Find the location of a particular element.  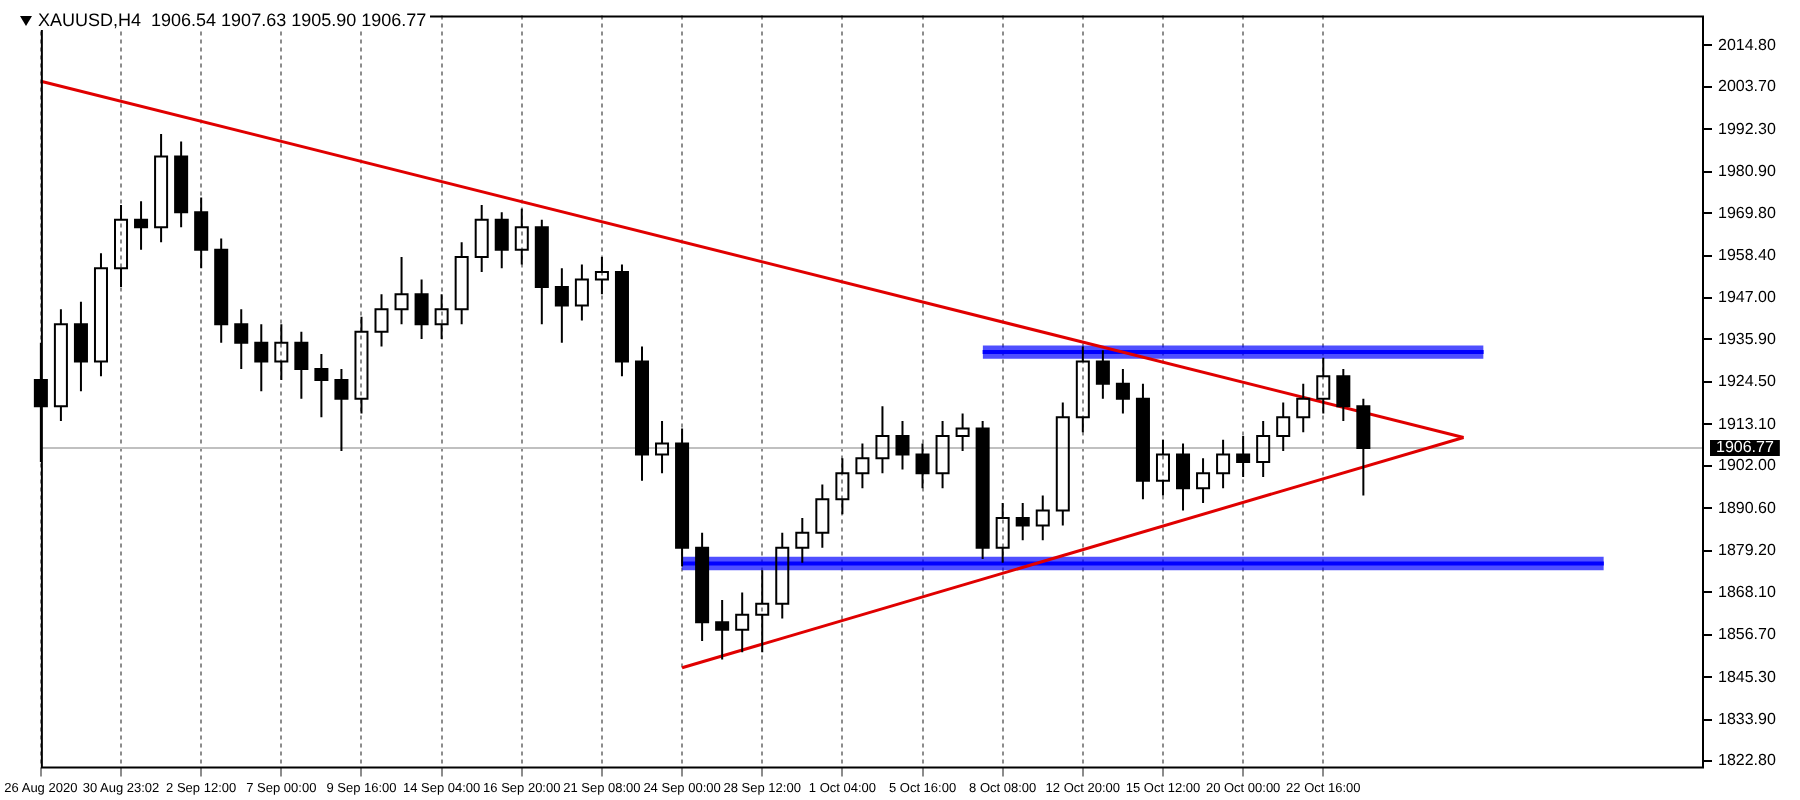

y-tick-label: 2014.80 is located at coordinates (1747, 44).